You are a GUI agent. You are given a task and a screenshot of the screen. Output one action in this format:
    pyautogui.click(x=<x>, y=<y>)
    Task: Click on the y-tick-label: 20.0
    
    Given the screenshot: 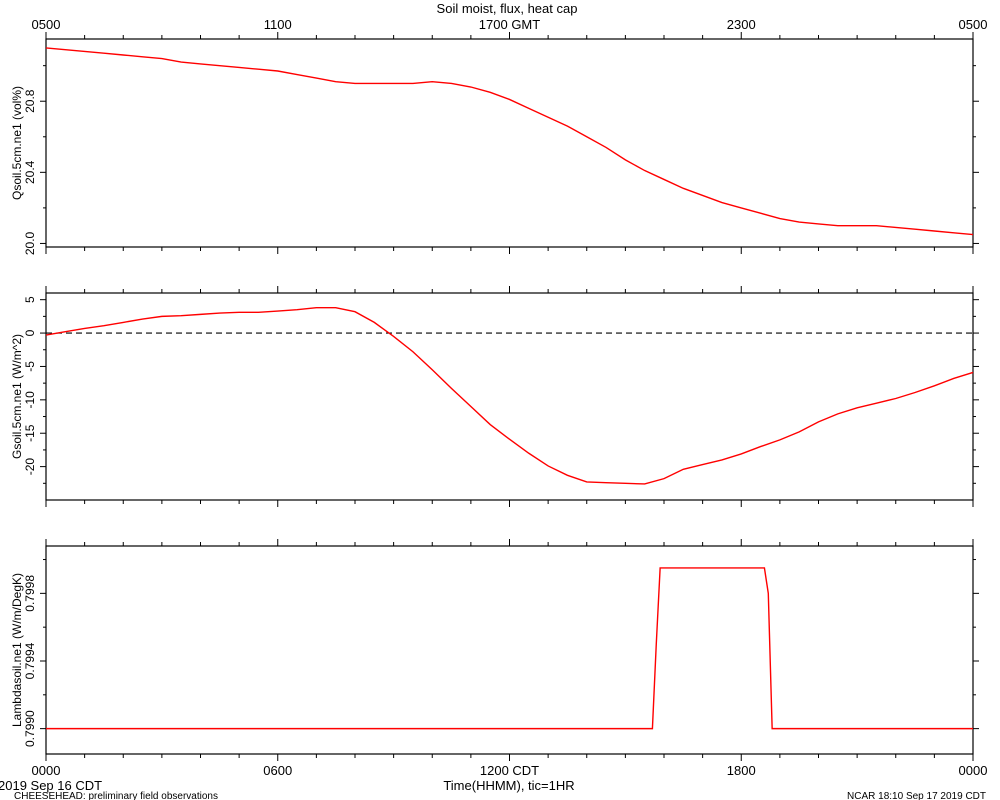 What is the action you would take?
    pyautogui.click(x=30, y=243)
    